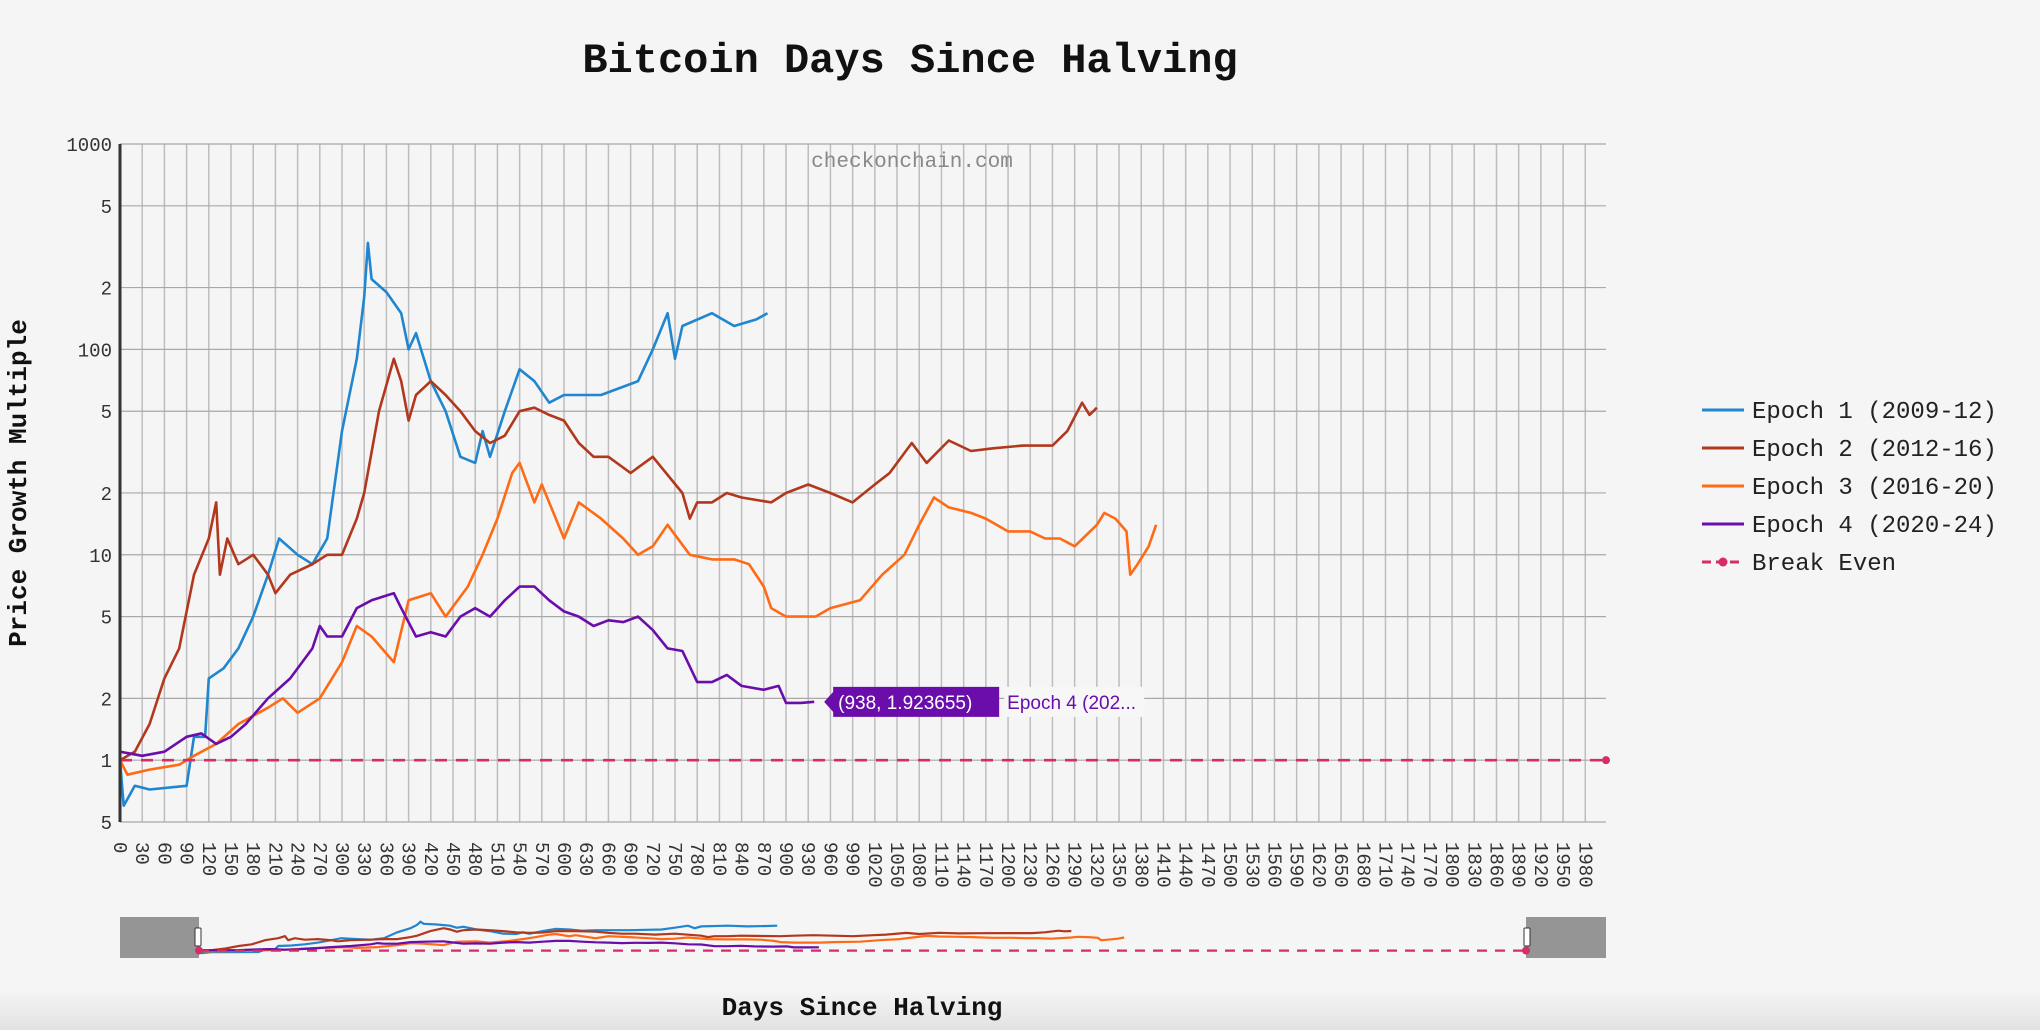  I want to click on legend-label: Epoch 3 (2016-20), so click(1874, 488).